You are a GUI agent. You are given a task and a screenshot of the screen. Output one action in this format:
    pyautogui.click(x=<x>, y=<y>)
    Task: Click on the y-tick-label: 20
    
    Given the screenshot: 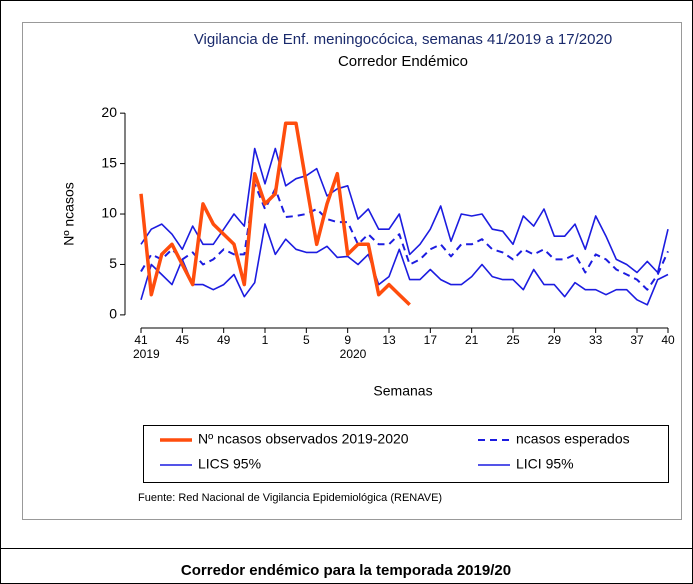 What is the action you would take?
    pyautogui.click(x=109, y=112)
    